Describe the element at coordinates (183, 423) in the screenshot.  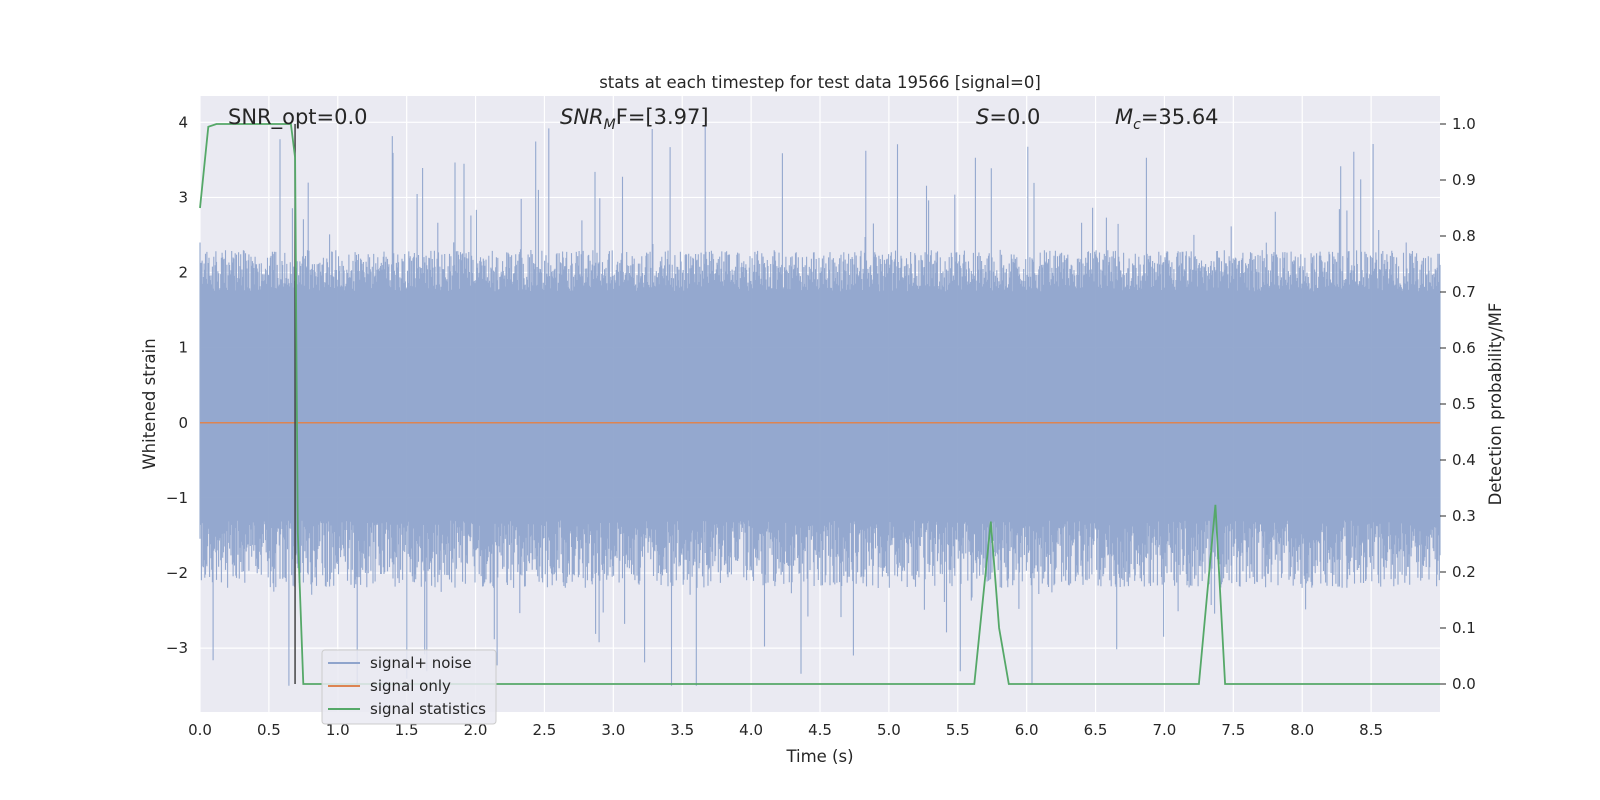
I see `y-tick-label: 0` at that location.